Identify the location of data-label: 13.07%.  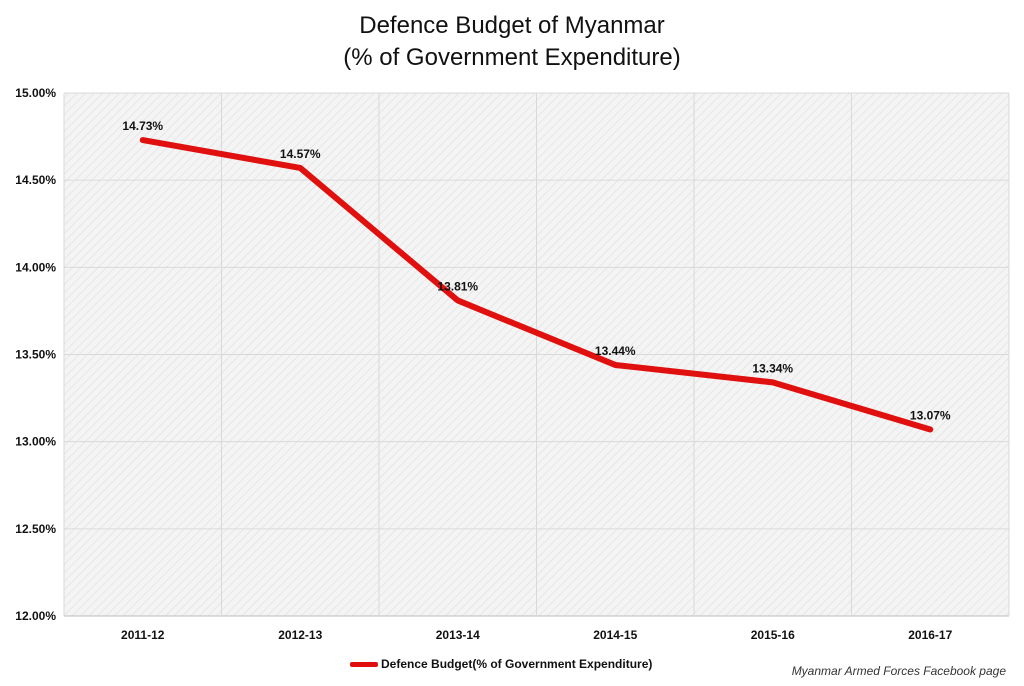
(930, 415).